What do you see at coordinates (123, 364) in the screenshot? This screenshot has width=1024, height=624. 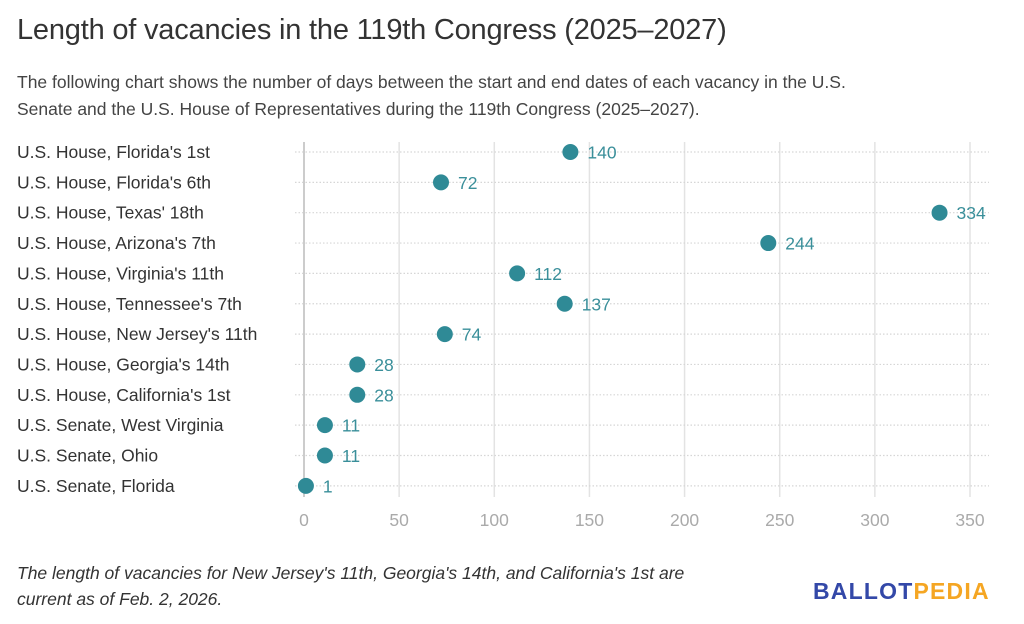 I see `row-label: U.S. House, Georgia's 14th` at bounding box center [123, 364].